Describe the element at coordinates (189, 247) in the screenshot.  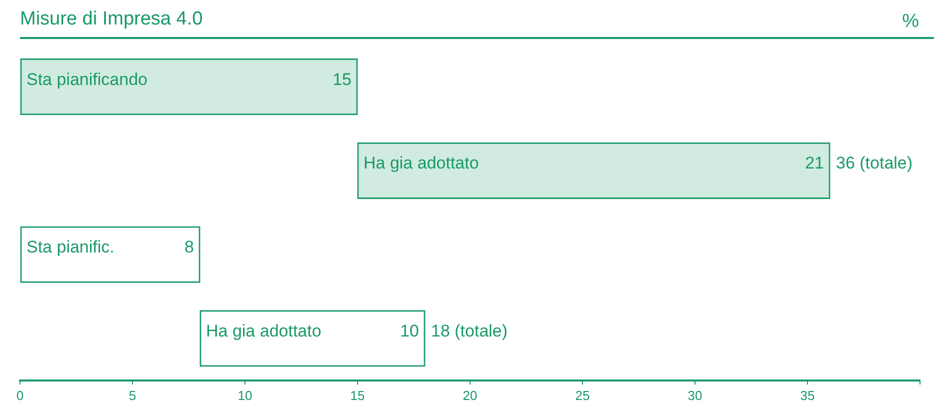
I see `data-label: 8` at that location.